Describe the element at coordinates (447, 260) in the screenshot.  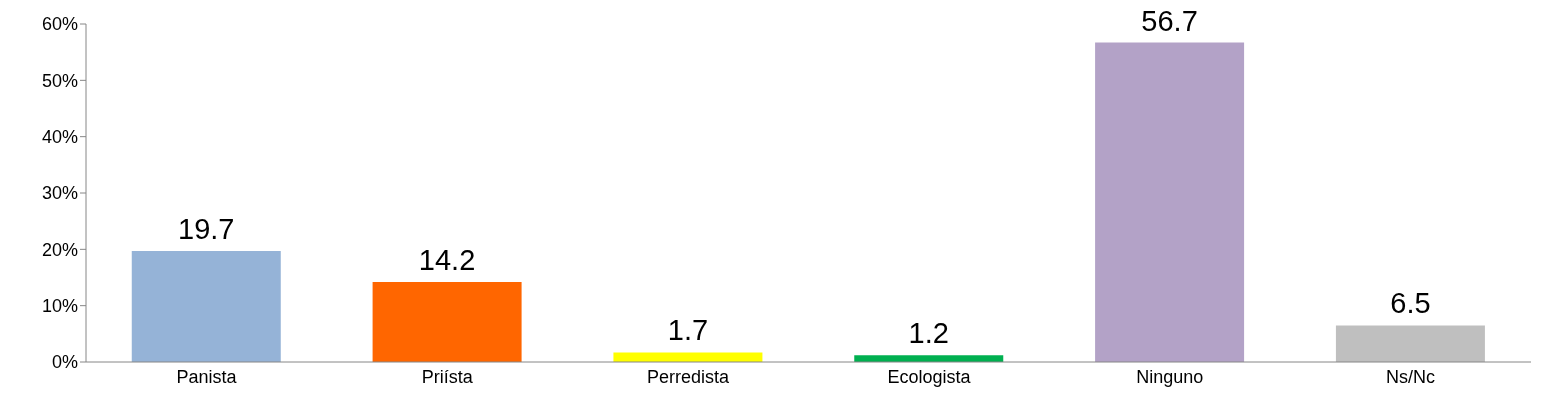
I see `data-label: 14.2` at that location.